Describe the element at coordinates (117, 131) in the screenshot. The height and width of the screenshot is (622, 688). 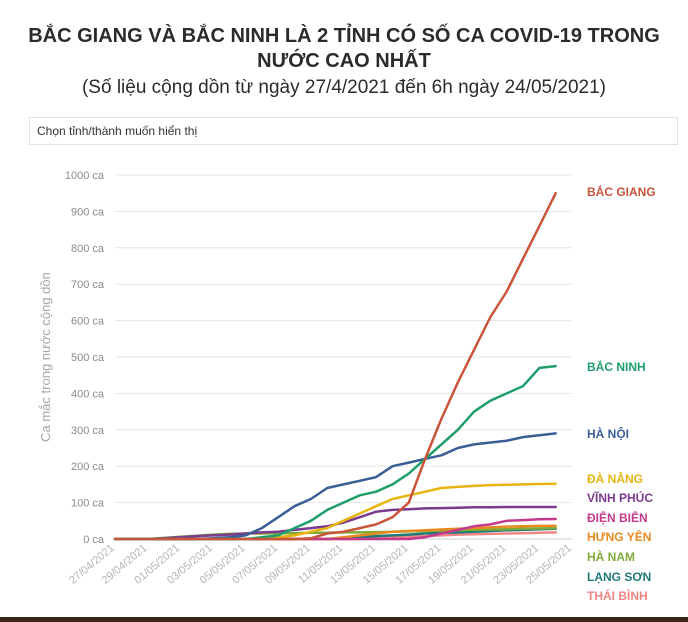
I see `province-selector-label: Chọn tỉnh/thành muốn hiển thị` at that location.